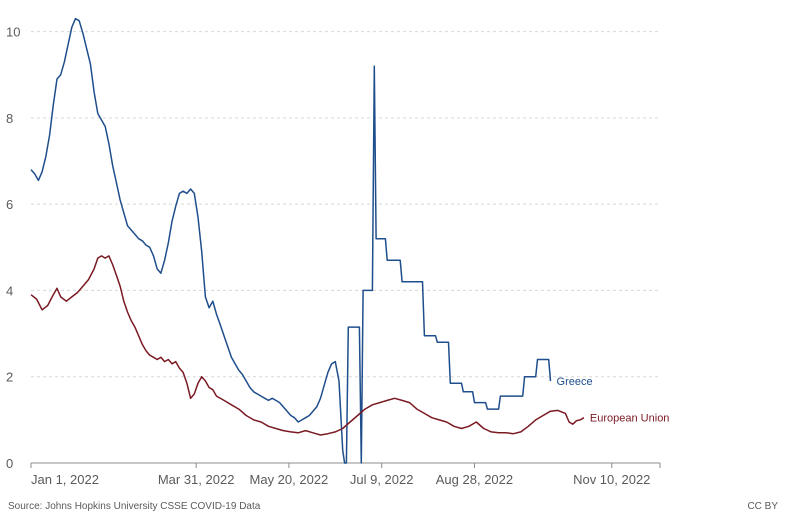 The width and height of the screenshot is (790, 520). Describe the element at coordinates (9, 118) in the screenshot. I see `y-tick-label: 8` at that location.